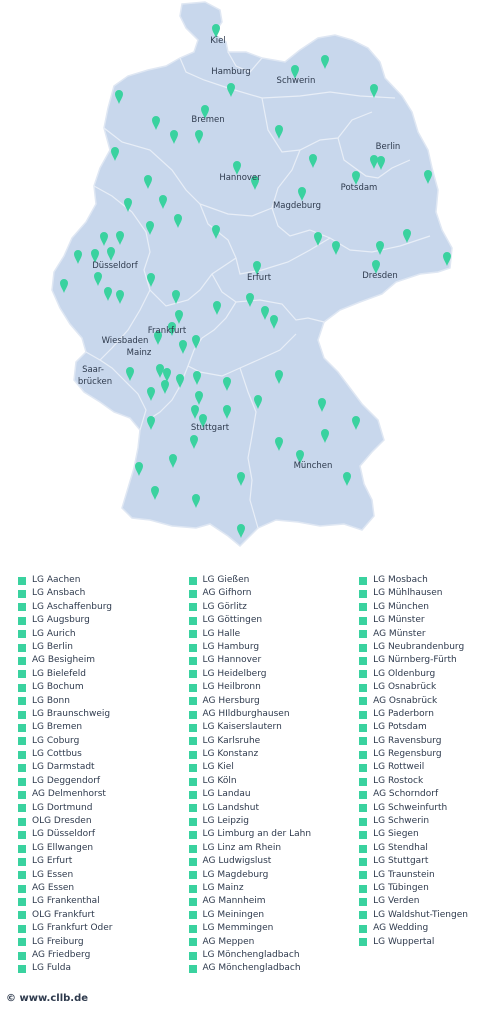  I want to click on legend-item-label: LG Memmingen, so click(238, 928).